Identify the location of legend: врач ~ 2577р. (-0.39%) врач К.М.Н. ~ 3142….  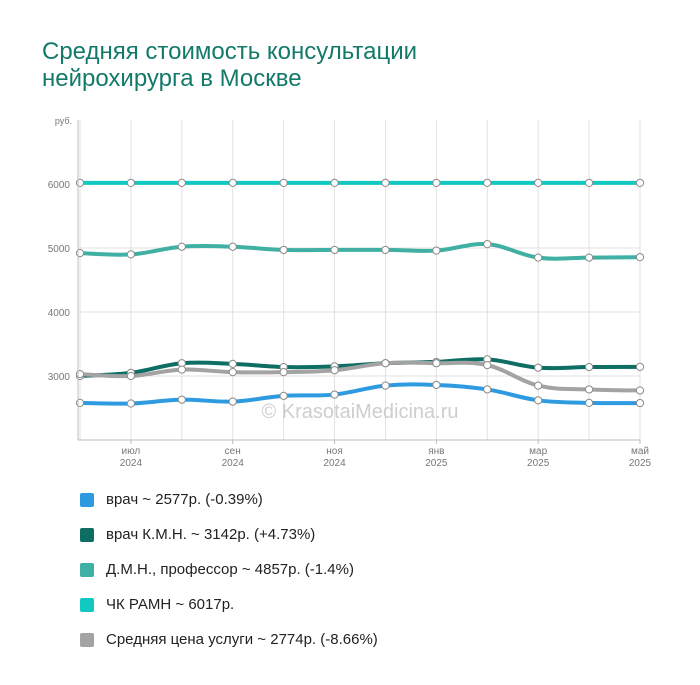
(229, 569).